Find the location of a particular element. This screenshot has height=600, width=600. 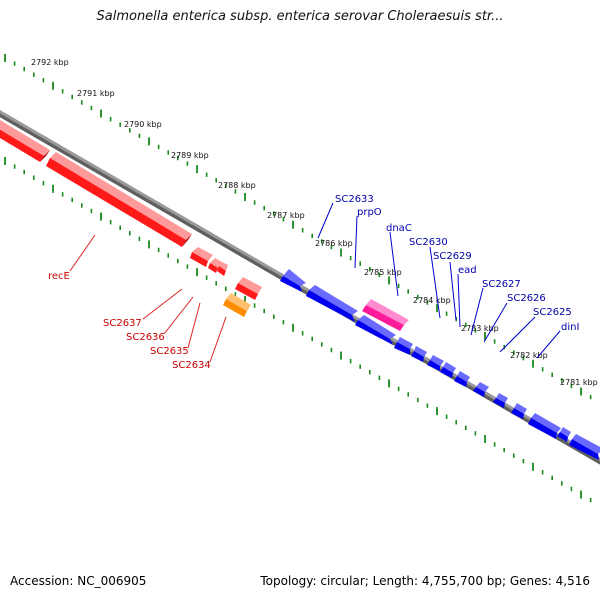

gene-label-dnaC: dnaC is located at coordinates (399, 228).